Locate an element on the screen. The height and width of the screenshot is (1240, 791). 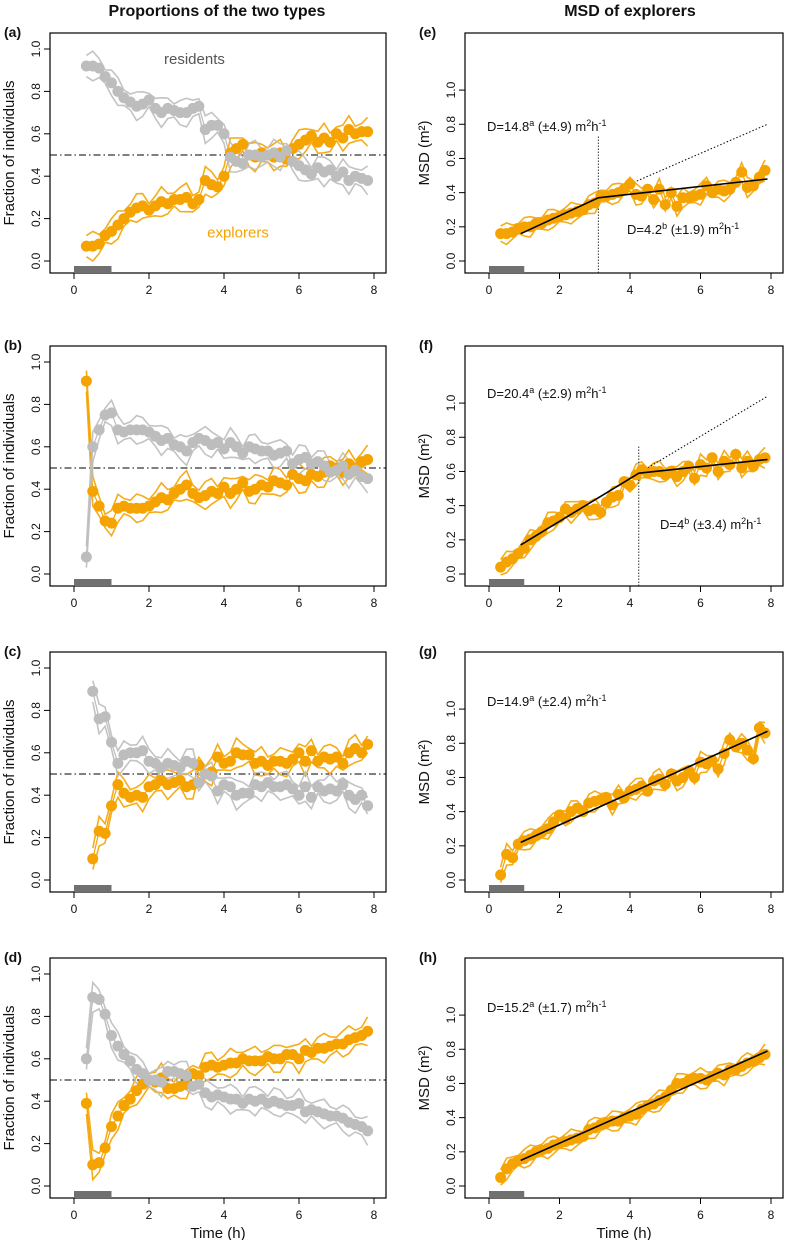
stimulus-period-bar is located at coordinates (93, 269).